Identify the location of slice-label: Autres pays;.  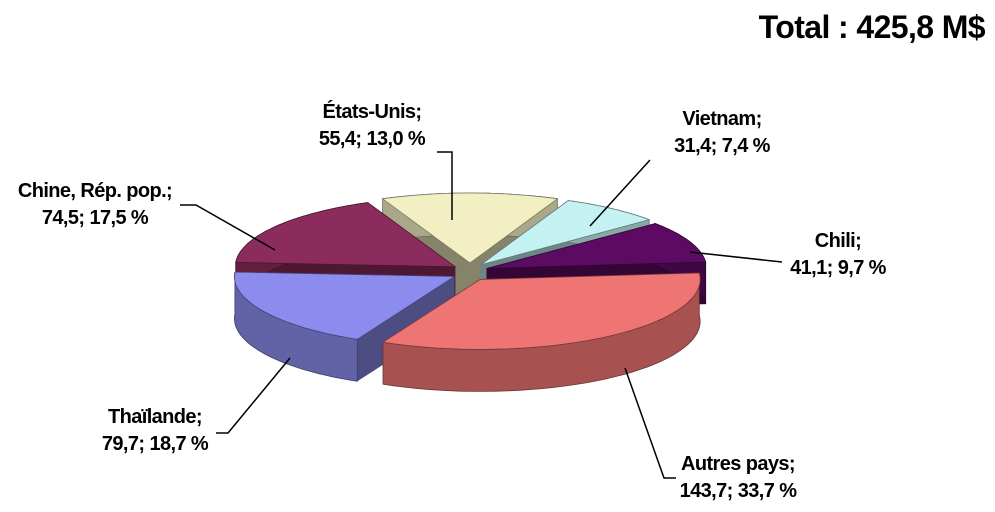
(738, 464).